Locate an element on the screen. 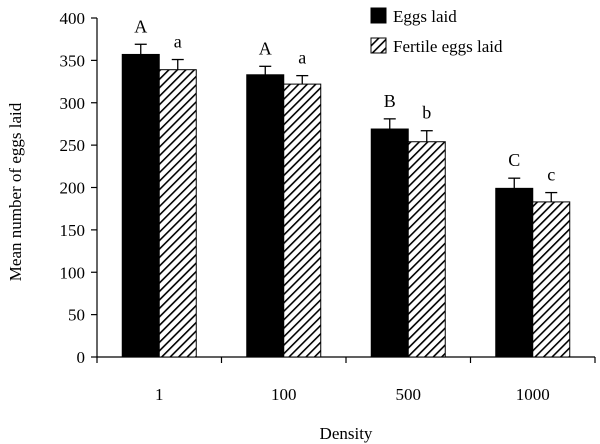 The image size is (600, 444). y-tick-label: 0 is located at coordinates (81, 357).